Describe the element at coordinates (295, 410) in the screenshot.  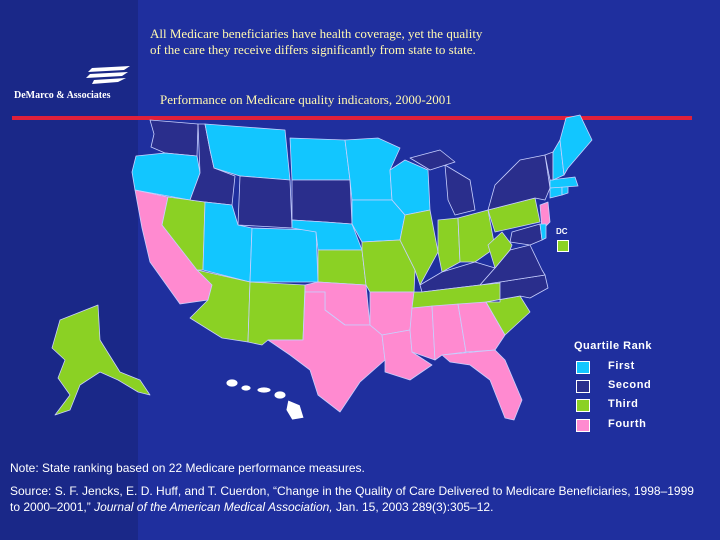
I see `state-hawaii-big-island` at that location.